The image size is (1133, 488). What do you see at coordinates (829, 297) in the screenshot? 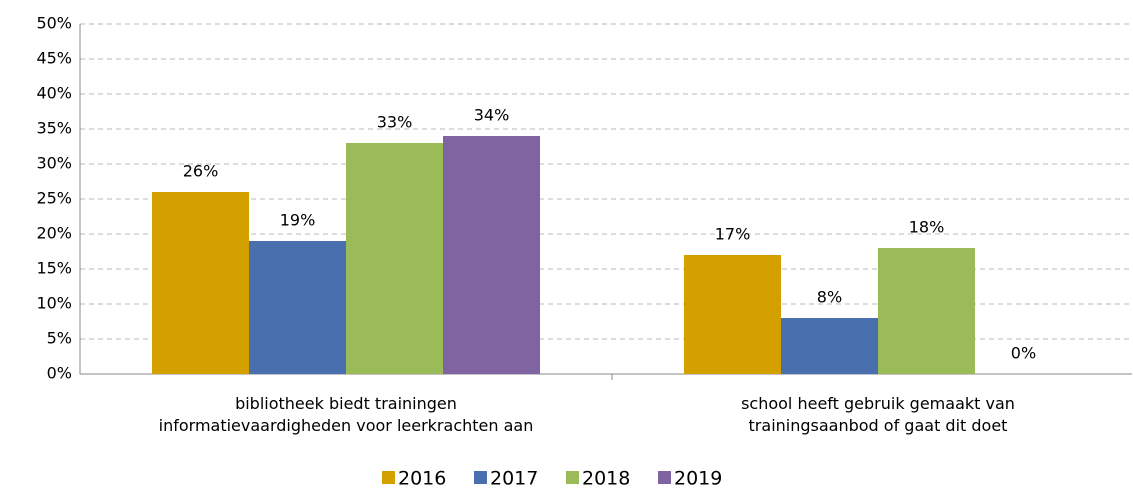
I see `value-label: 8%` at bounding box center [829, 297].